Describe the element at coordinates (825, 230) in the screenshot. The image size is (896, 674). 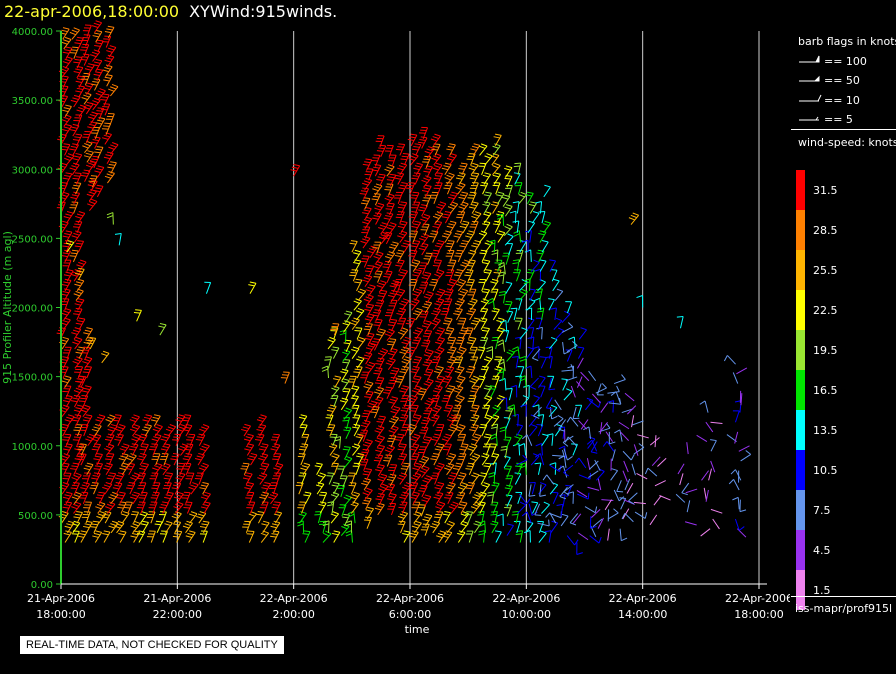
I see `speed-swatch-label: 28.5` at that location.